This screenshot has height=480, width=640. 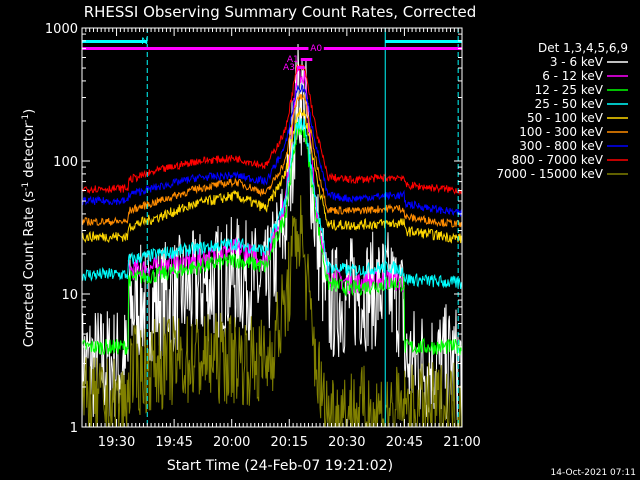 What do you see at coordinates (573, 76) in the screenshot?
I see `legend-label-2: 6 - 12 keV` at bounding box center [573, 76].